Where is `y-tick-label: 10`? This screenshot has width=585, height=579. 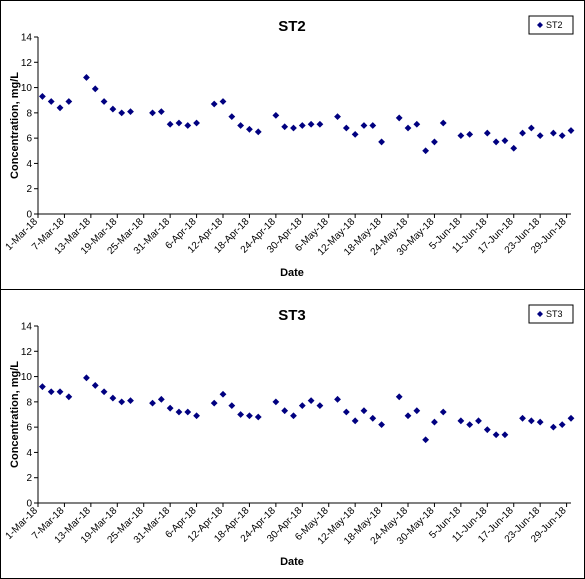 y-tick-label: 10 is located at coordinates (27, 88).